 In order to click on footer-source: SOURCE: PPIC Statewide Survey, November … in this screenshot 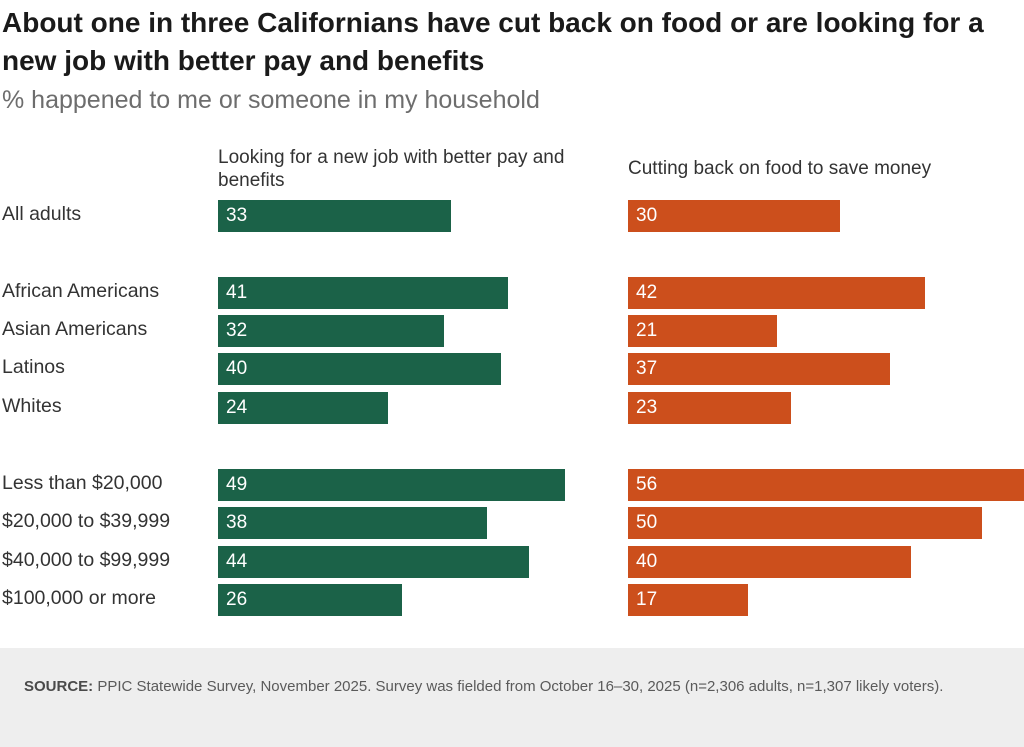, I will do `click(512, 697)`.